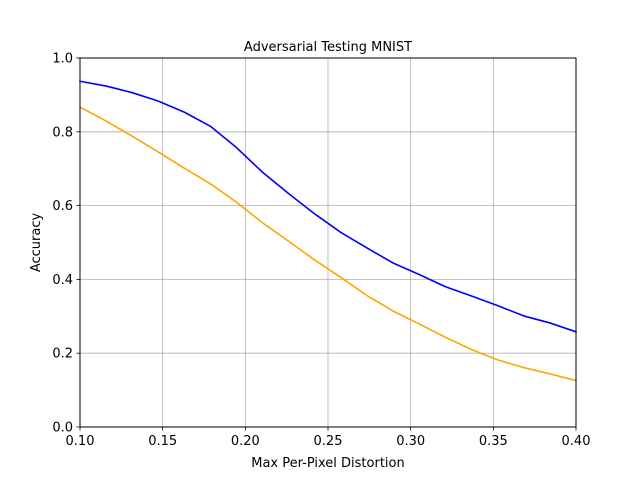 This screenshot has height=484, width=640. I want to click on y-axis-label: Accuracy, so click(36, 243).